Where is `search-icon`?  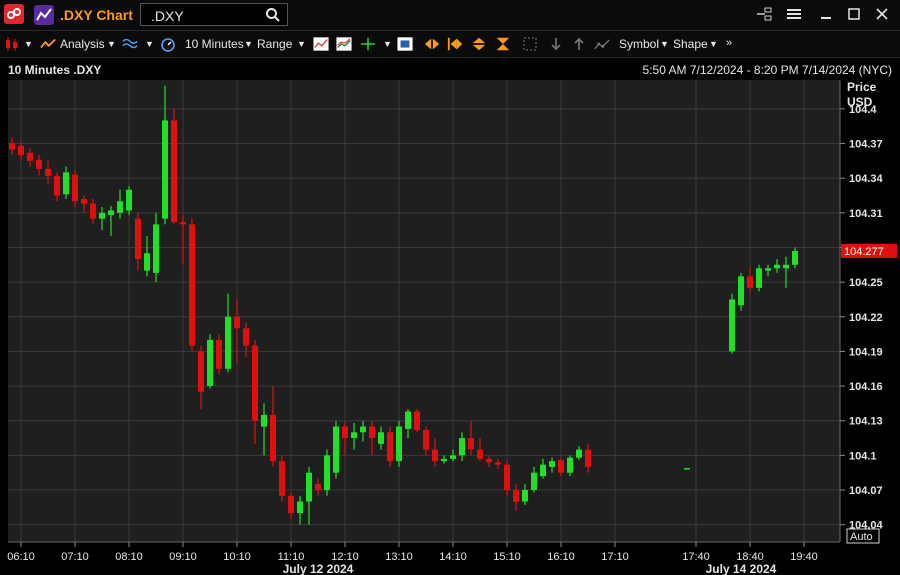
search-icon is located at coordinates (273, 15).